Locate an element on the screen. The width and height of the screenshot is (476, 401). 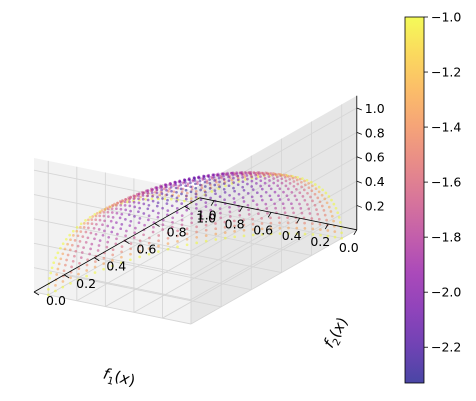
grid-line is located at coordinates (274, 277).